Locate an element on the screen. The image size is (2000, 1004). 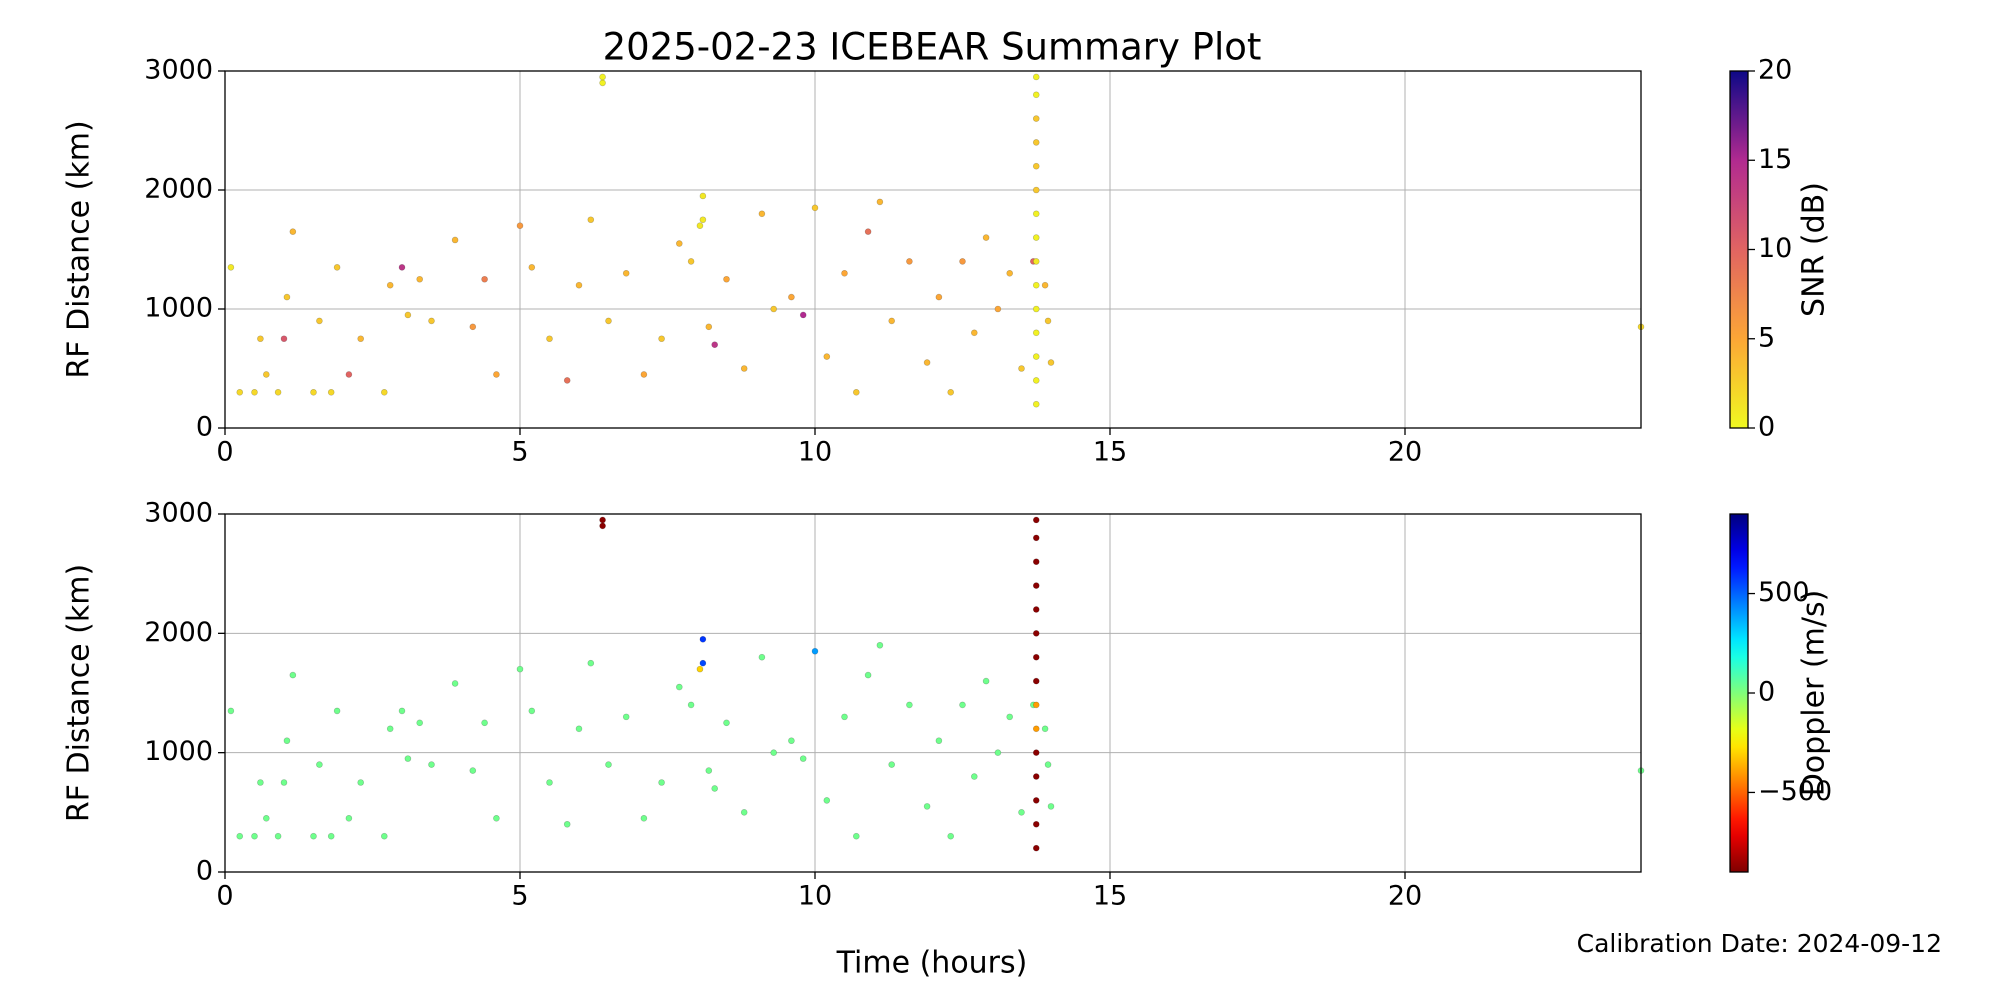
x-tick-label: 5 is located at coordinates (519, 896).